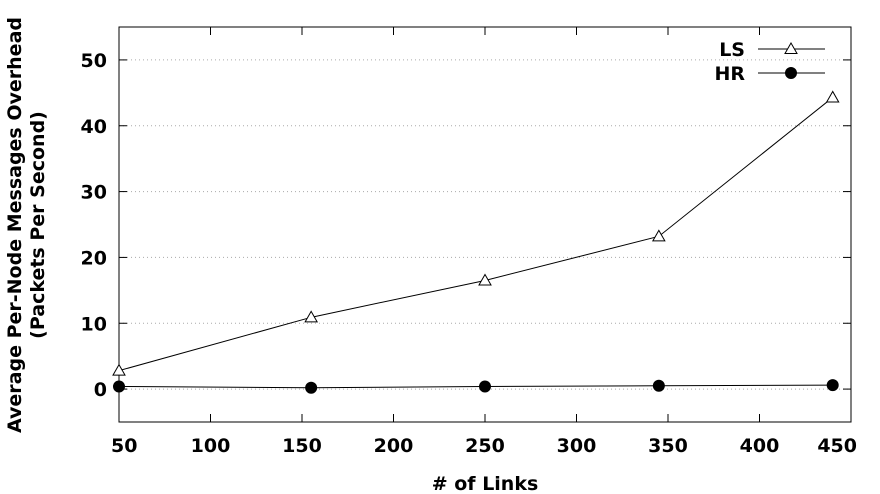 Image resolution: width=880 pixels, height=494 pixels. I want to click on x-tick-label: 200, so click(394, 446).